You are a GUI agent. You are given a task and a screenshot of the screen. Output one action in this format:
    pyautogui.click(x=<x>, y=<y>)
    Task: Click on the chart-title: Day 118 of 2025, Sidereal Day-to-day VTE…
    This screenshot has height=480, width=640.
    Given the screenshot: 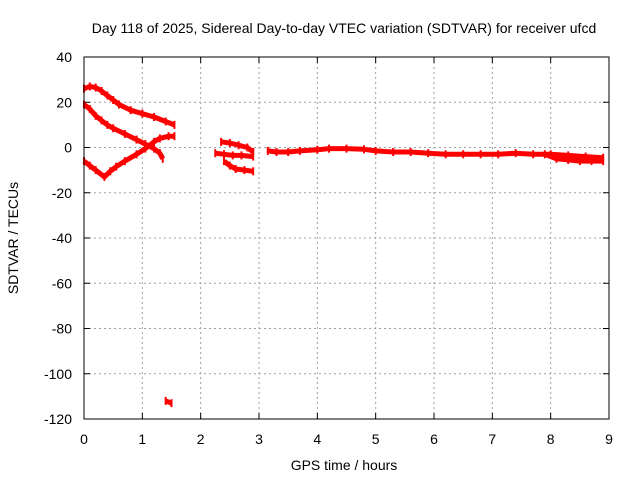 What is the action you would take?
    pyautogui.click(x=344, y=28)
    